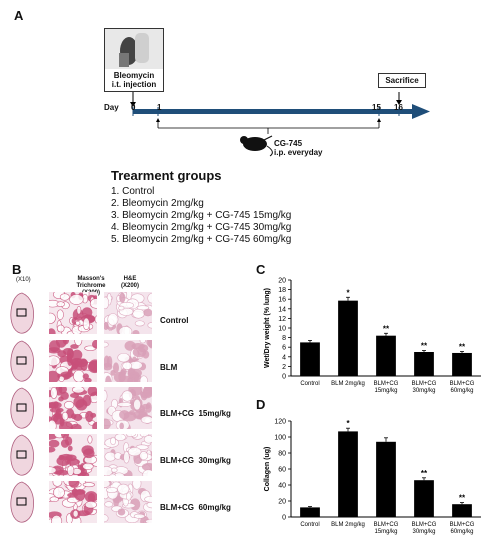 This screenshot has width=494, height=550. What do you see at coordinates (282, 319) in the screenshot?
I see `y-tick-label: 12` at bounding box center [282, 319].